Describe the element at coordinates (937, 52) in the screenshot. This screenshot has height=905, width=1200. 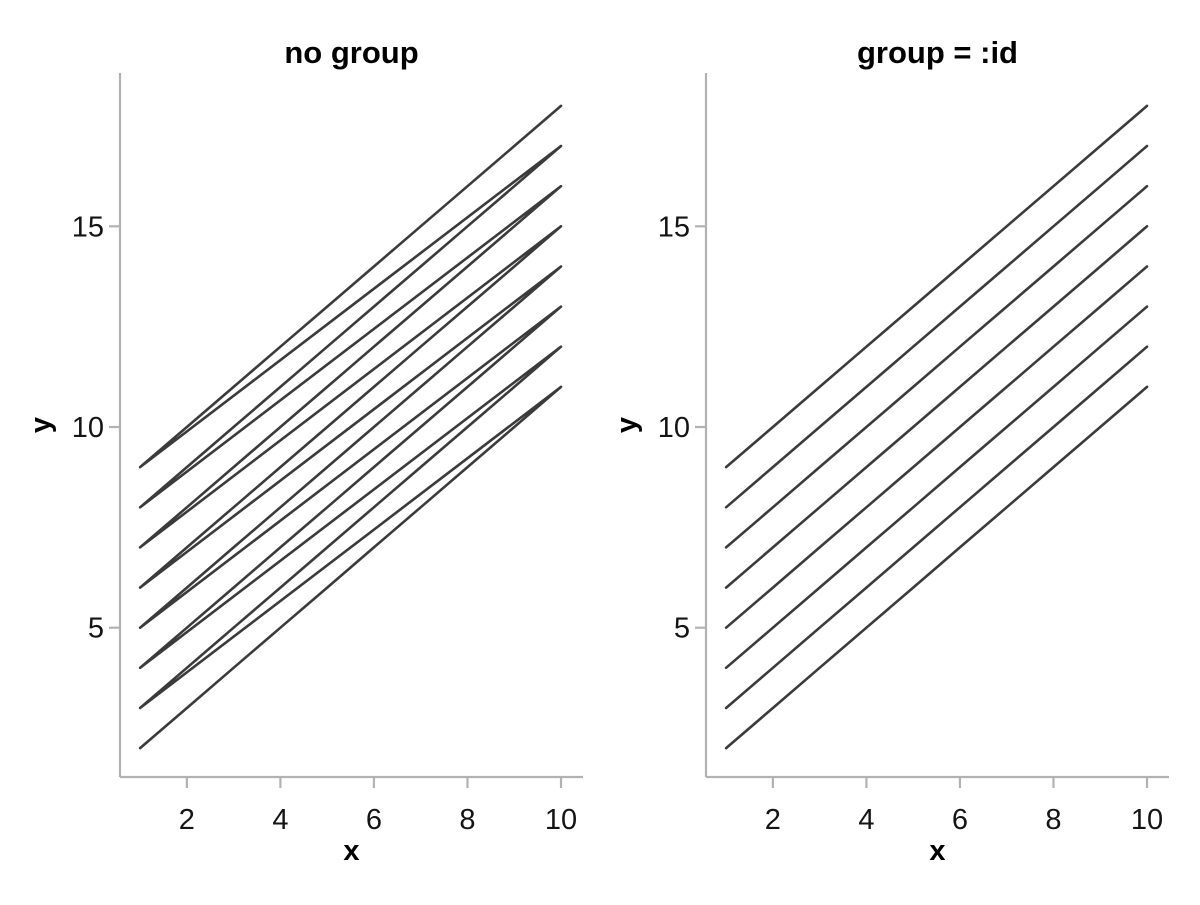
I see `panel-title: group = :id` at that location.